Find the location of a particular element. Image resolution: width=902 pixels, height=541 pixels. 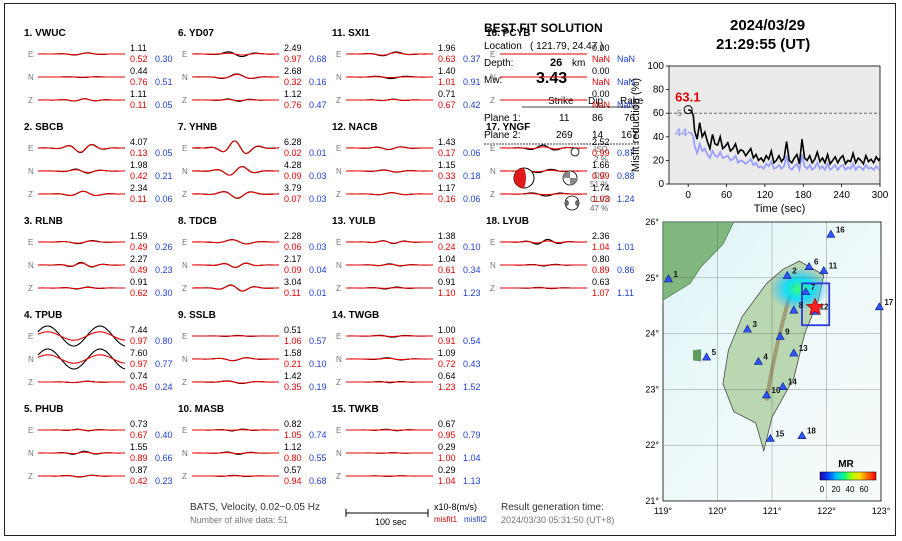

misfit2-value: 0.01 is located at coordinates (318, 293).